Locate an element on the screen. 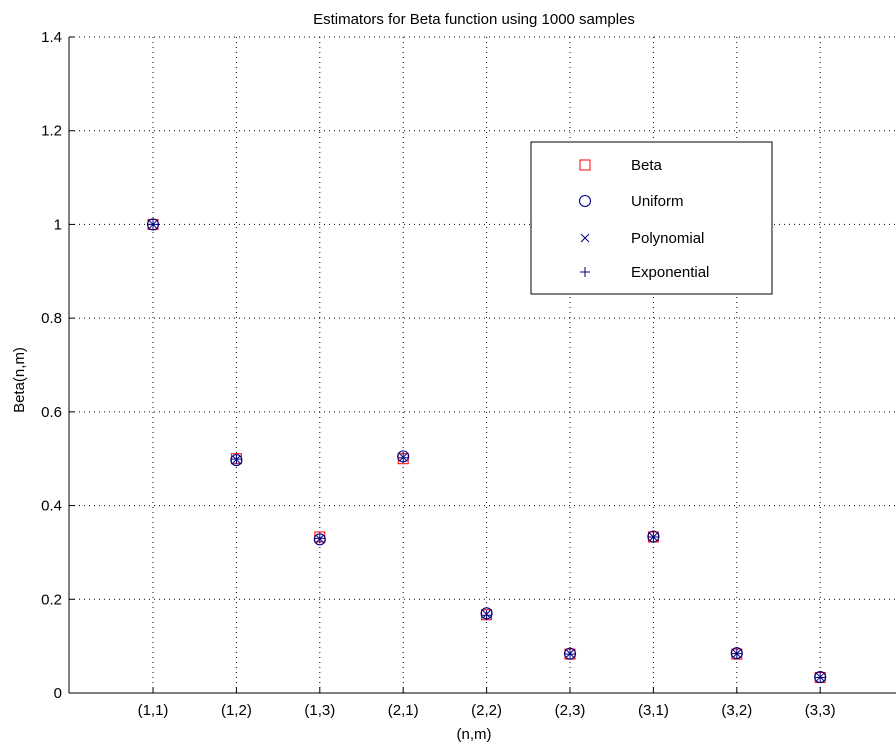 This screenshot has height=755, width=896. legend-marker-beta is located at coordinates (585, 165).